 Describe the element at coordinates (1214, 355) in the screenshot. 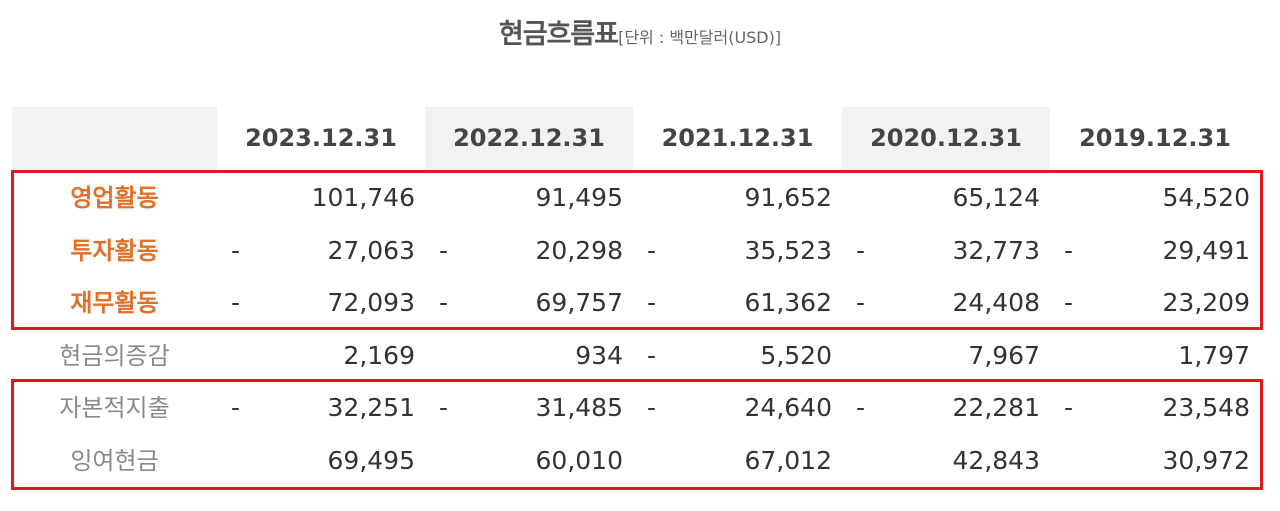

I see `amount: 1,797` at that location.